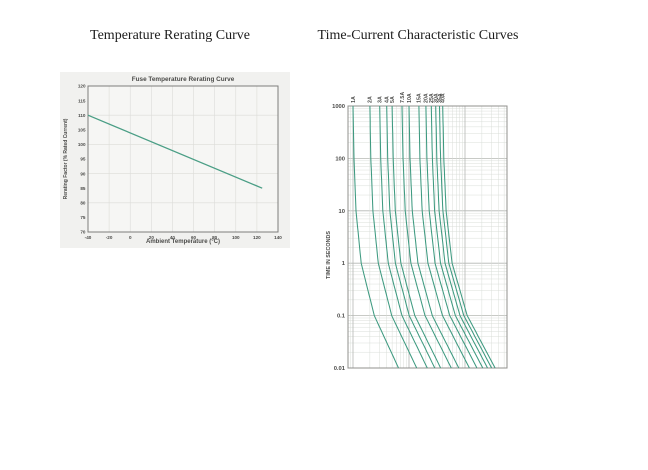 The image size is (648, 470). I want to click on curve-10A, so click(434, 237).